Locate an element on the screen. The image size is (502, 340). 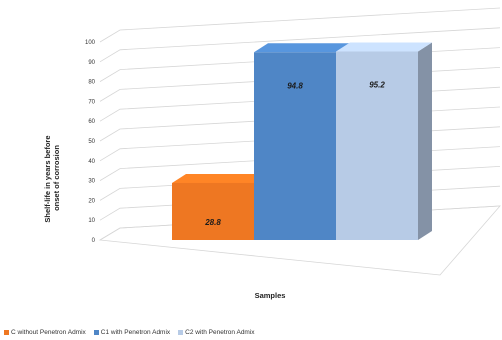
y-tick-label: 20 is located at coordinates (91, 201).